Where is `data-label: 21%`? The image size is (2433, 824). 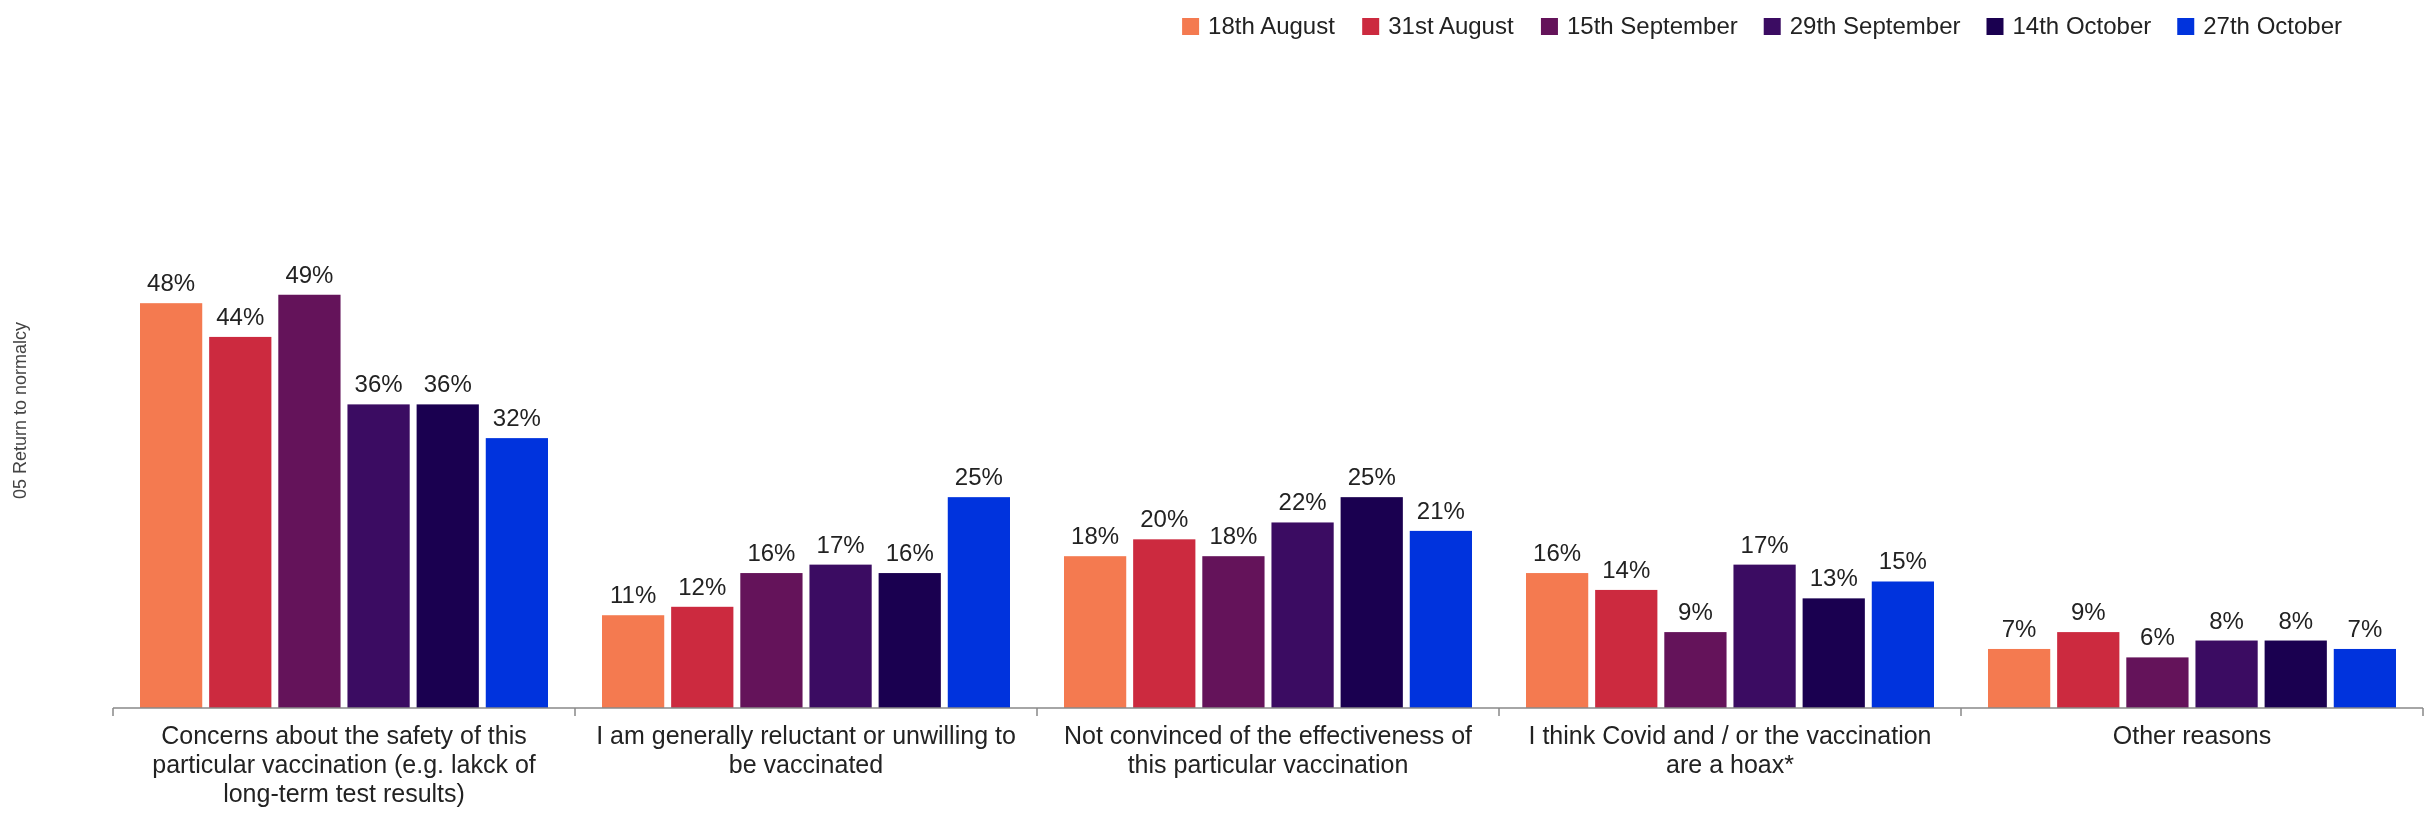
data-label: 21% is located at coordinates (1440, 510).